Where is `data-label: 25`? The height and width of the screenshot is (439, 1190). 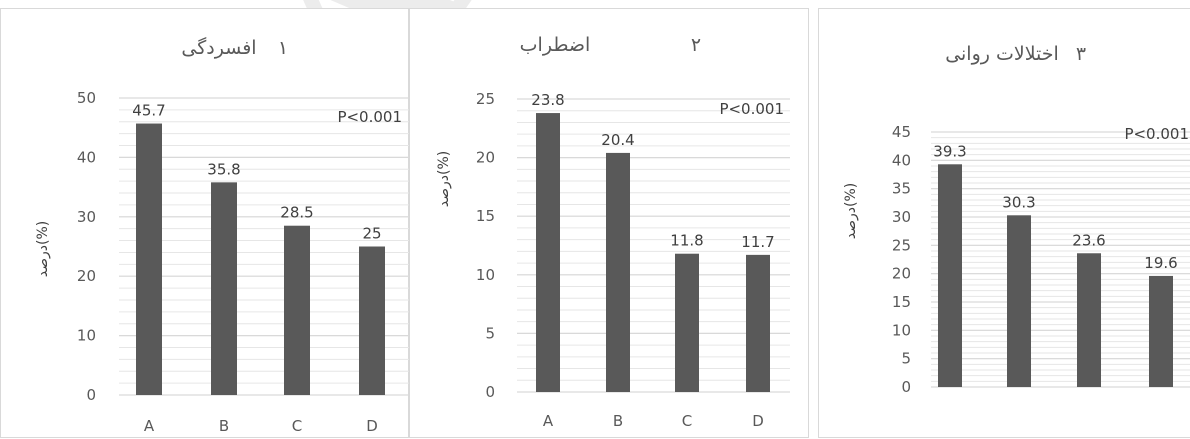 data-label: 25 is located at coordinates (371, 234).